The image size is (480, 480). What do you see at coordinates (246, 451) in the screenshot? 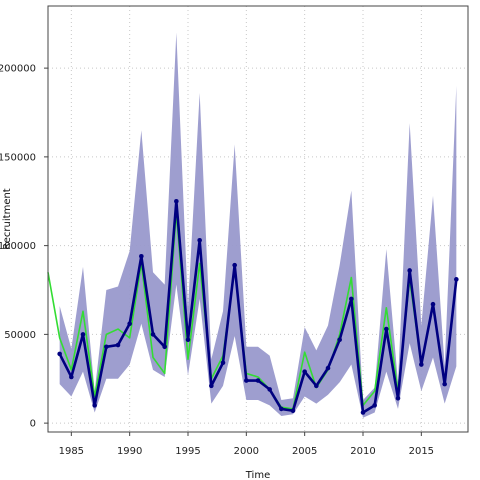
I see `x-tick-label: 2000` at bounding box center [246, 451].